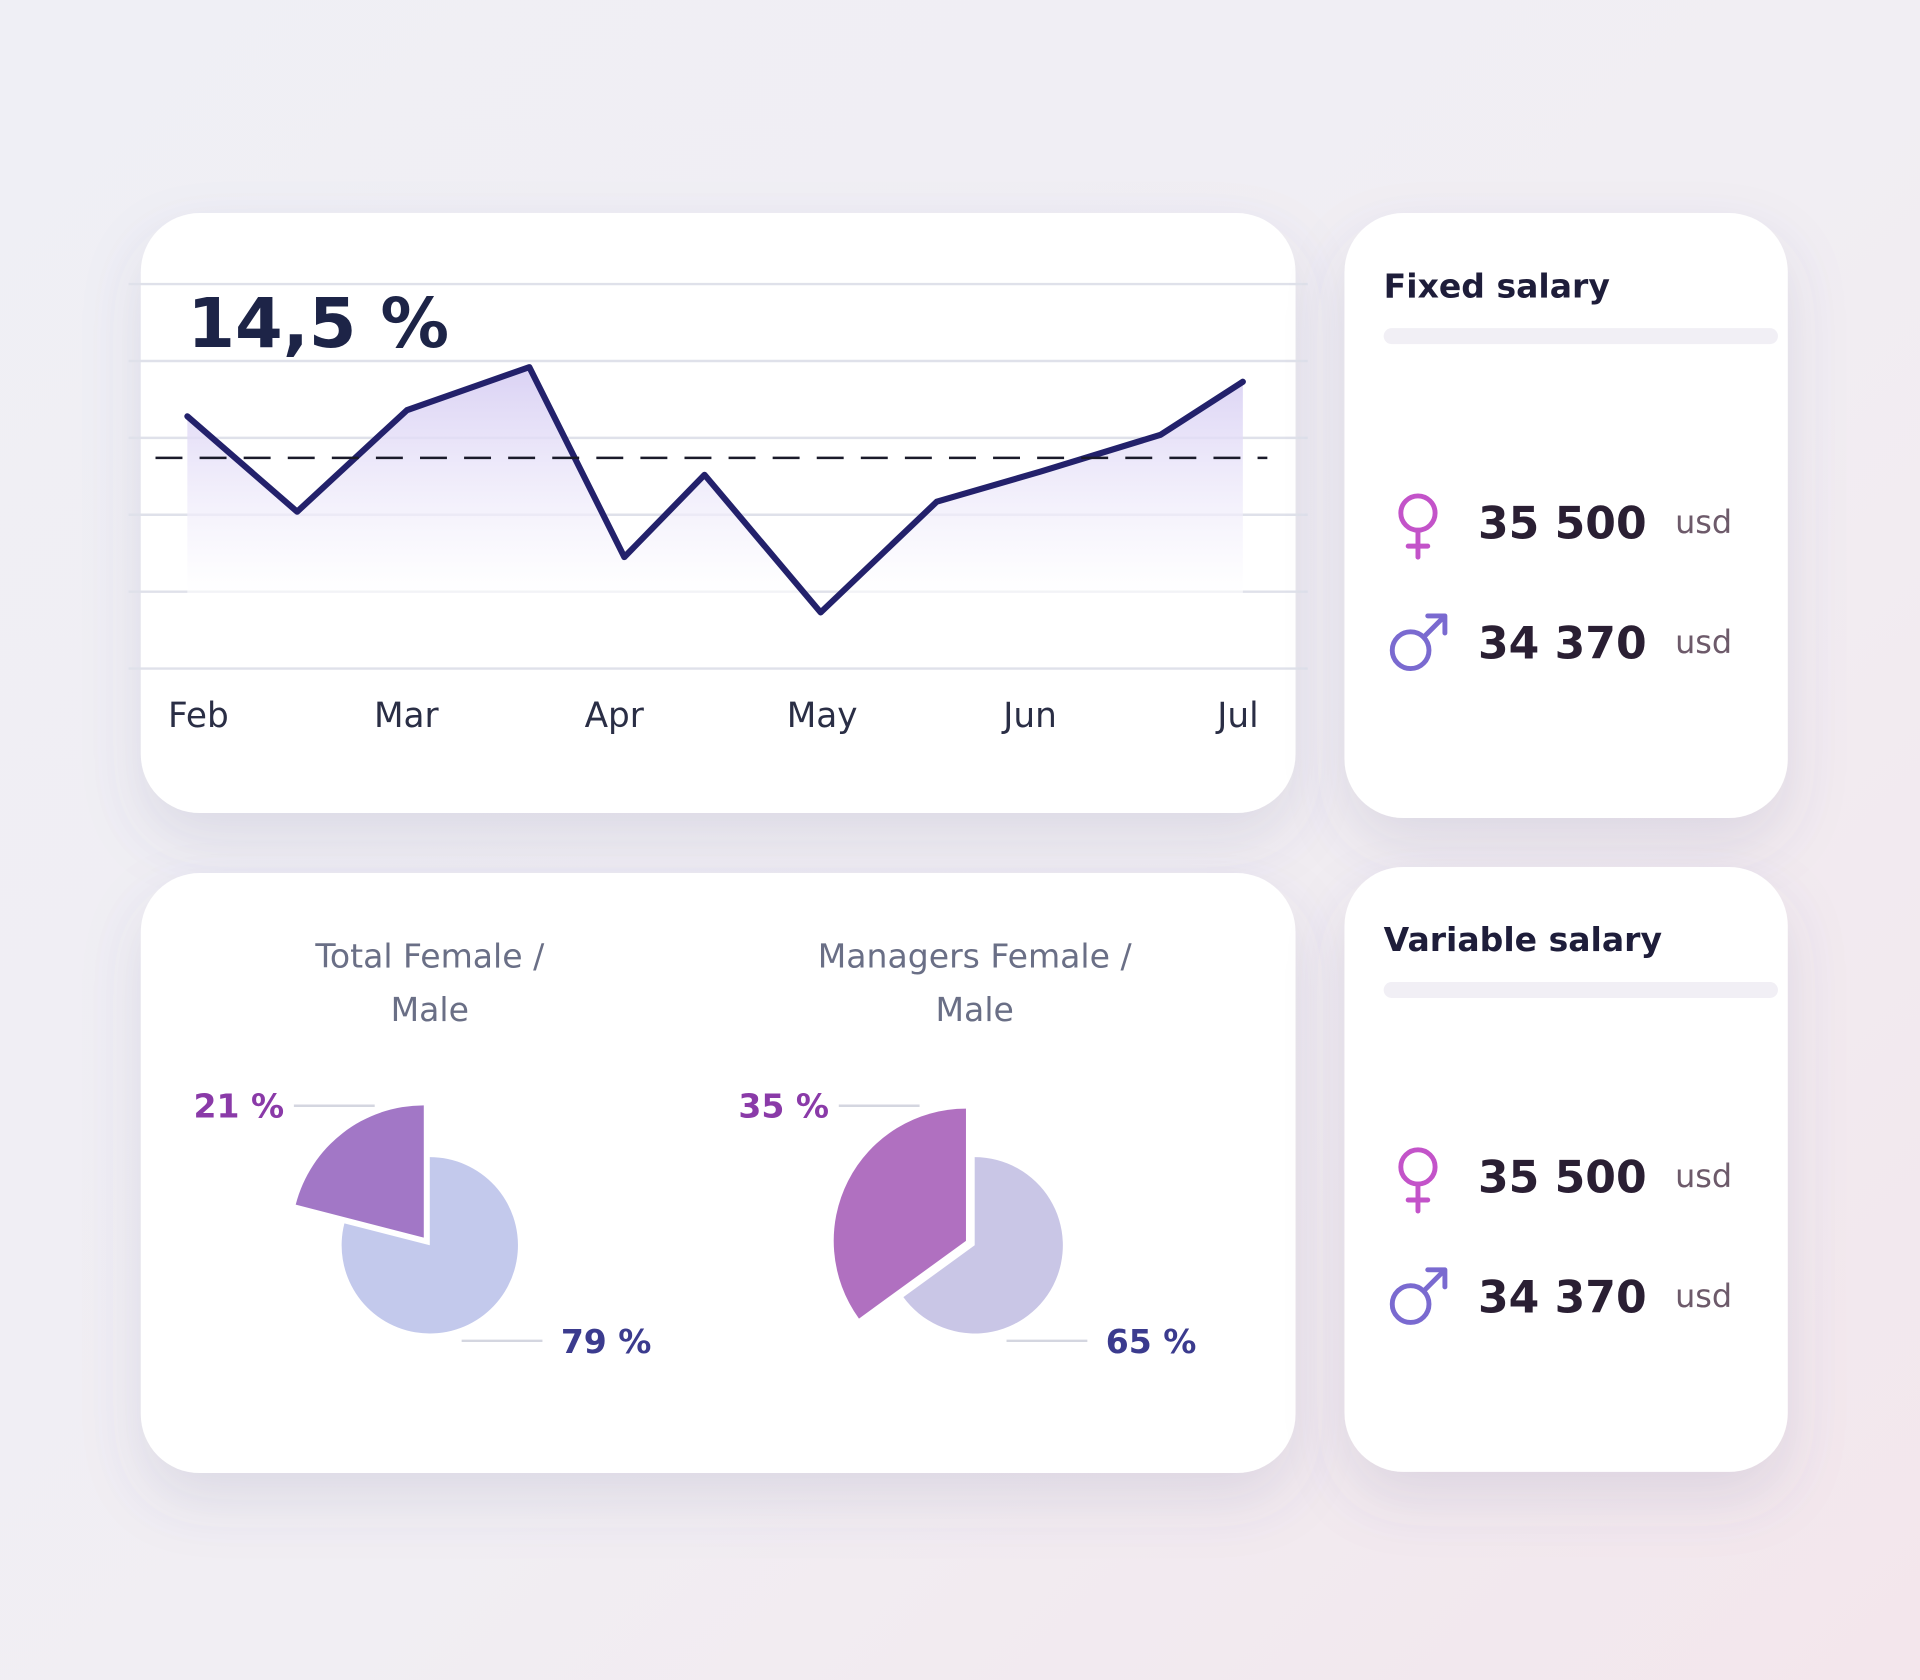  I want to click on line-area, so click(715, 518).